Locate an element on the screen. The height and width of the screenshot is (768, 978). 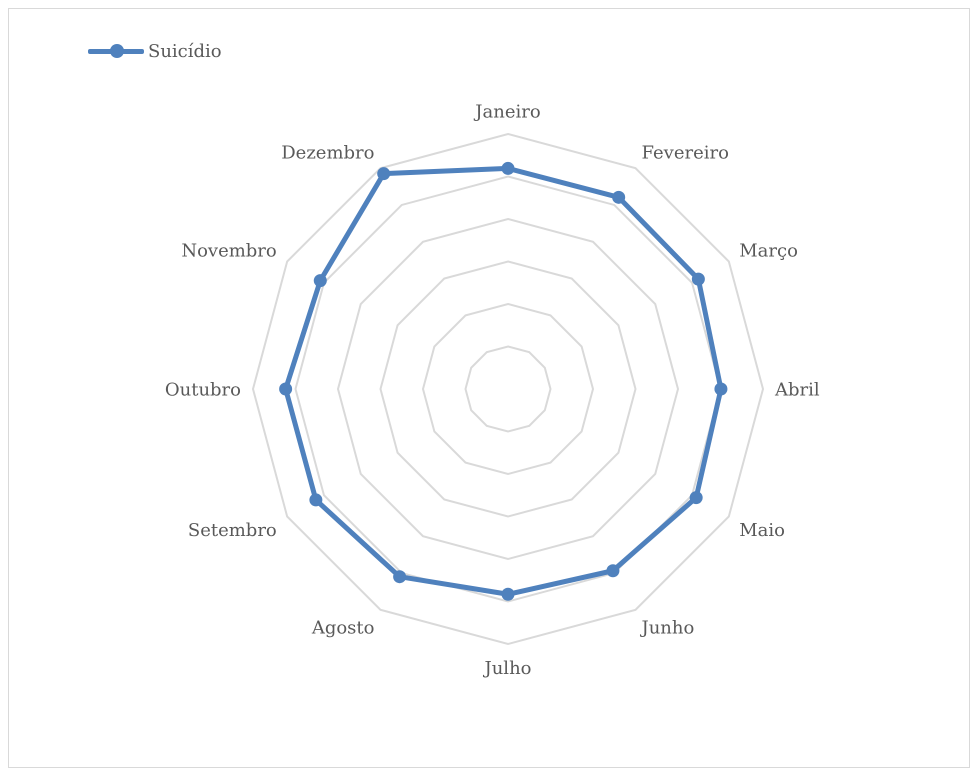
category-label: Janeiro is located at coordinates (506, 112).